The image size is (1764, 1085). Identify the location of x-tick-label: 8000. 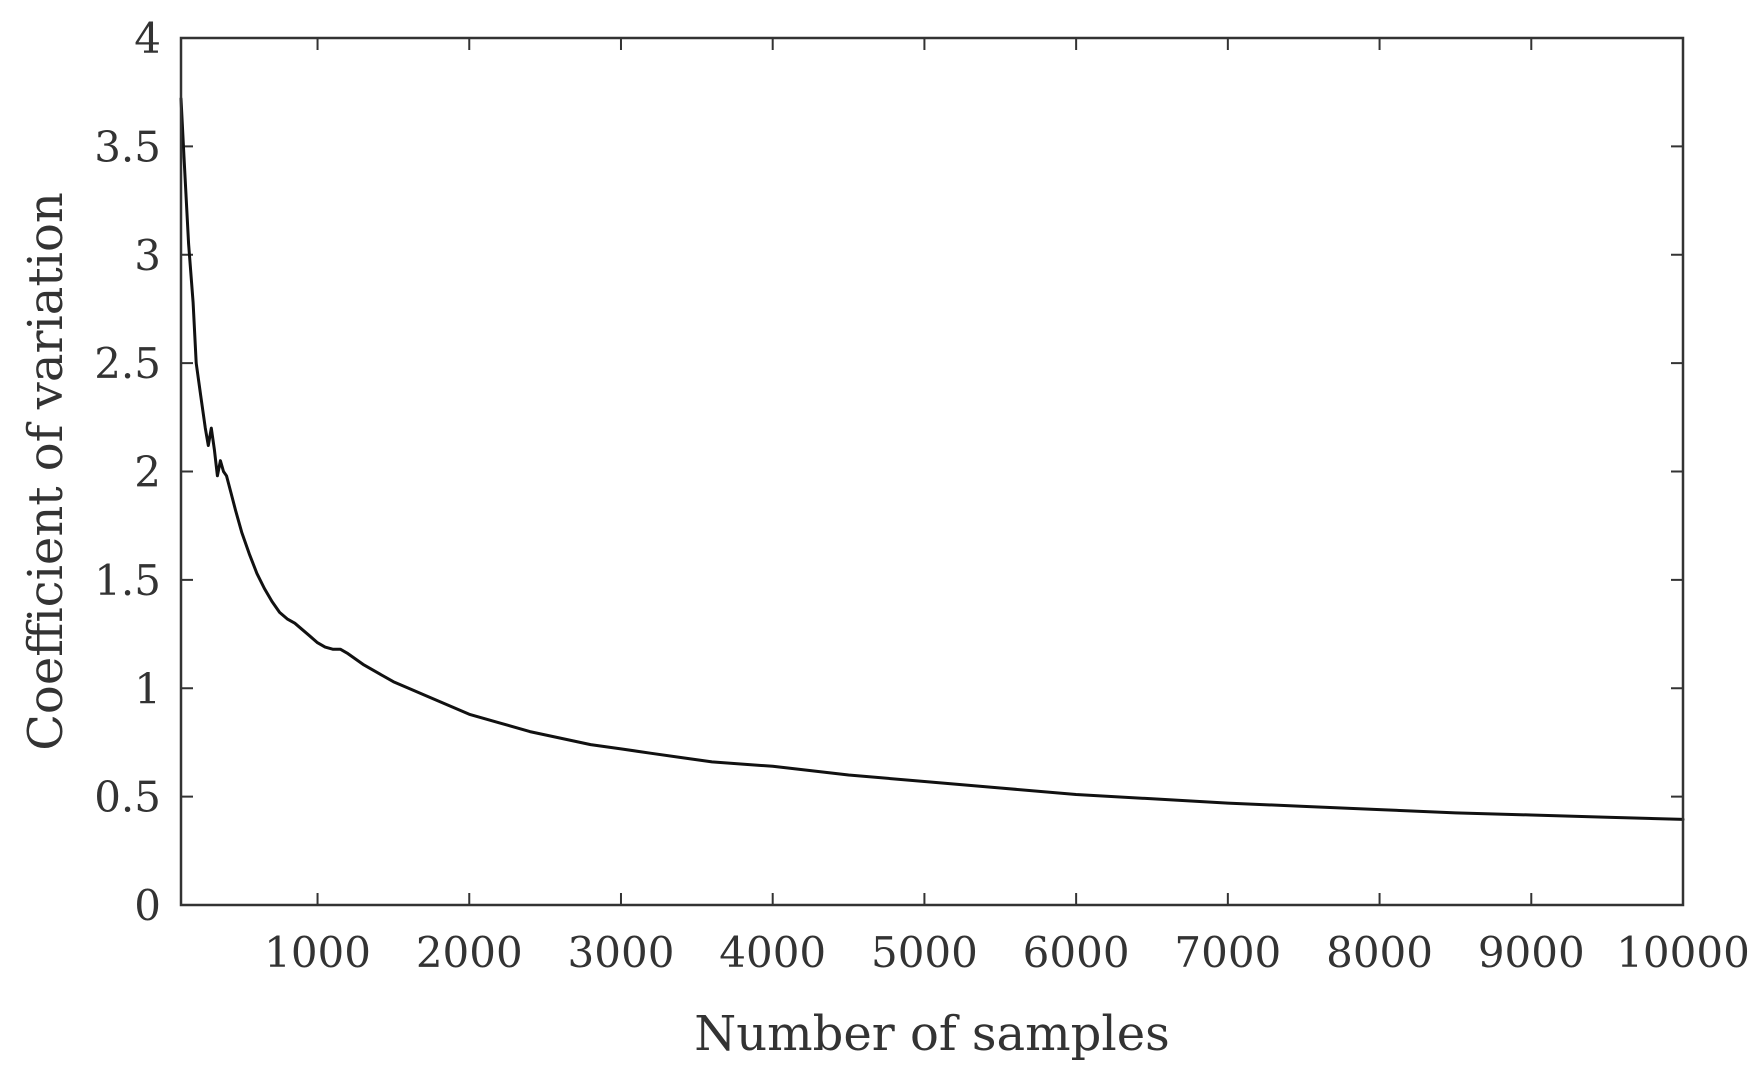
(1379, 952).